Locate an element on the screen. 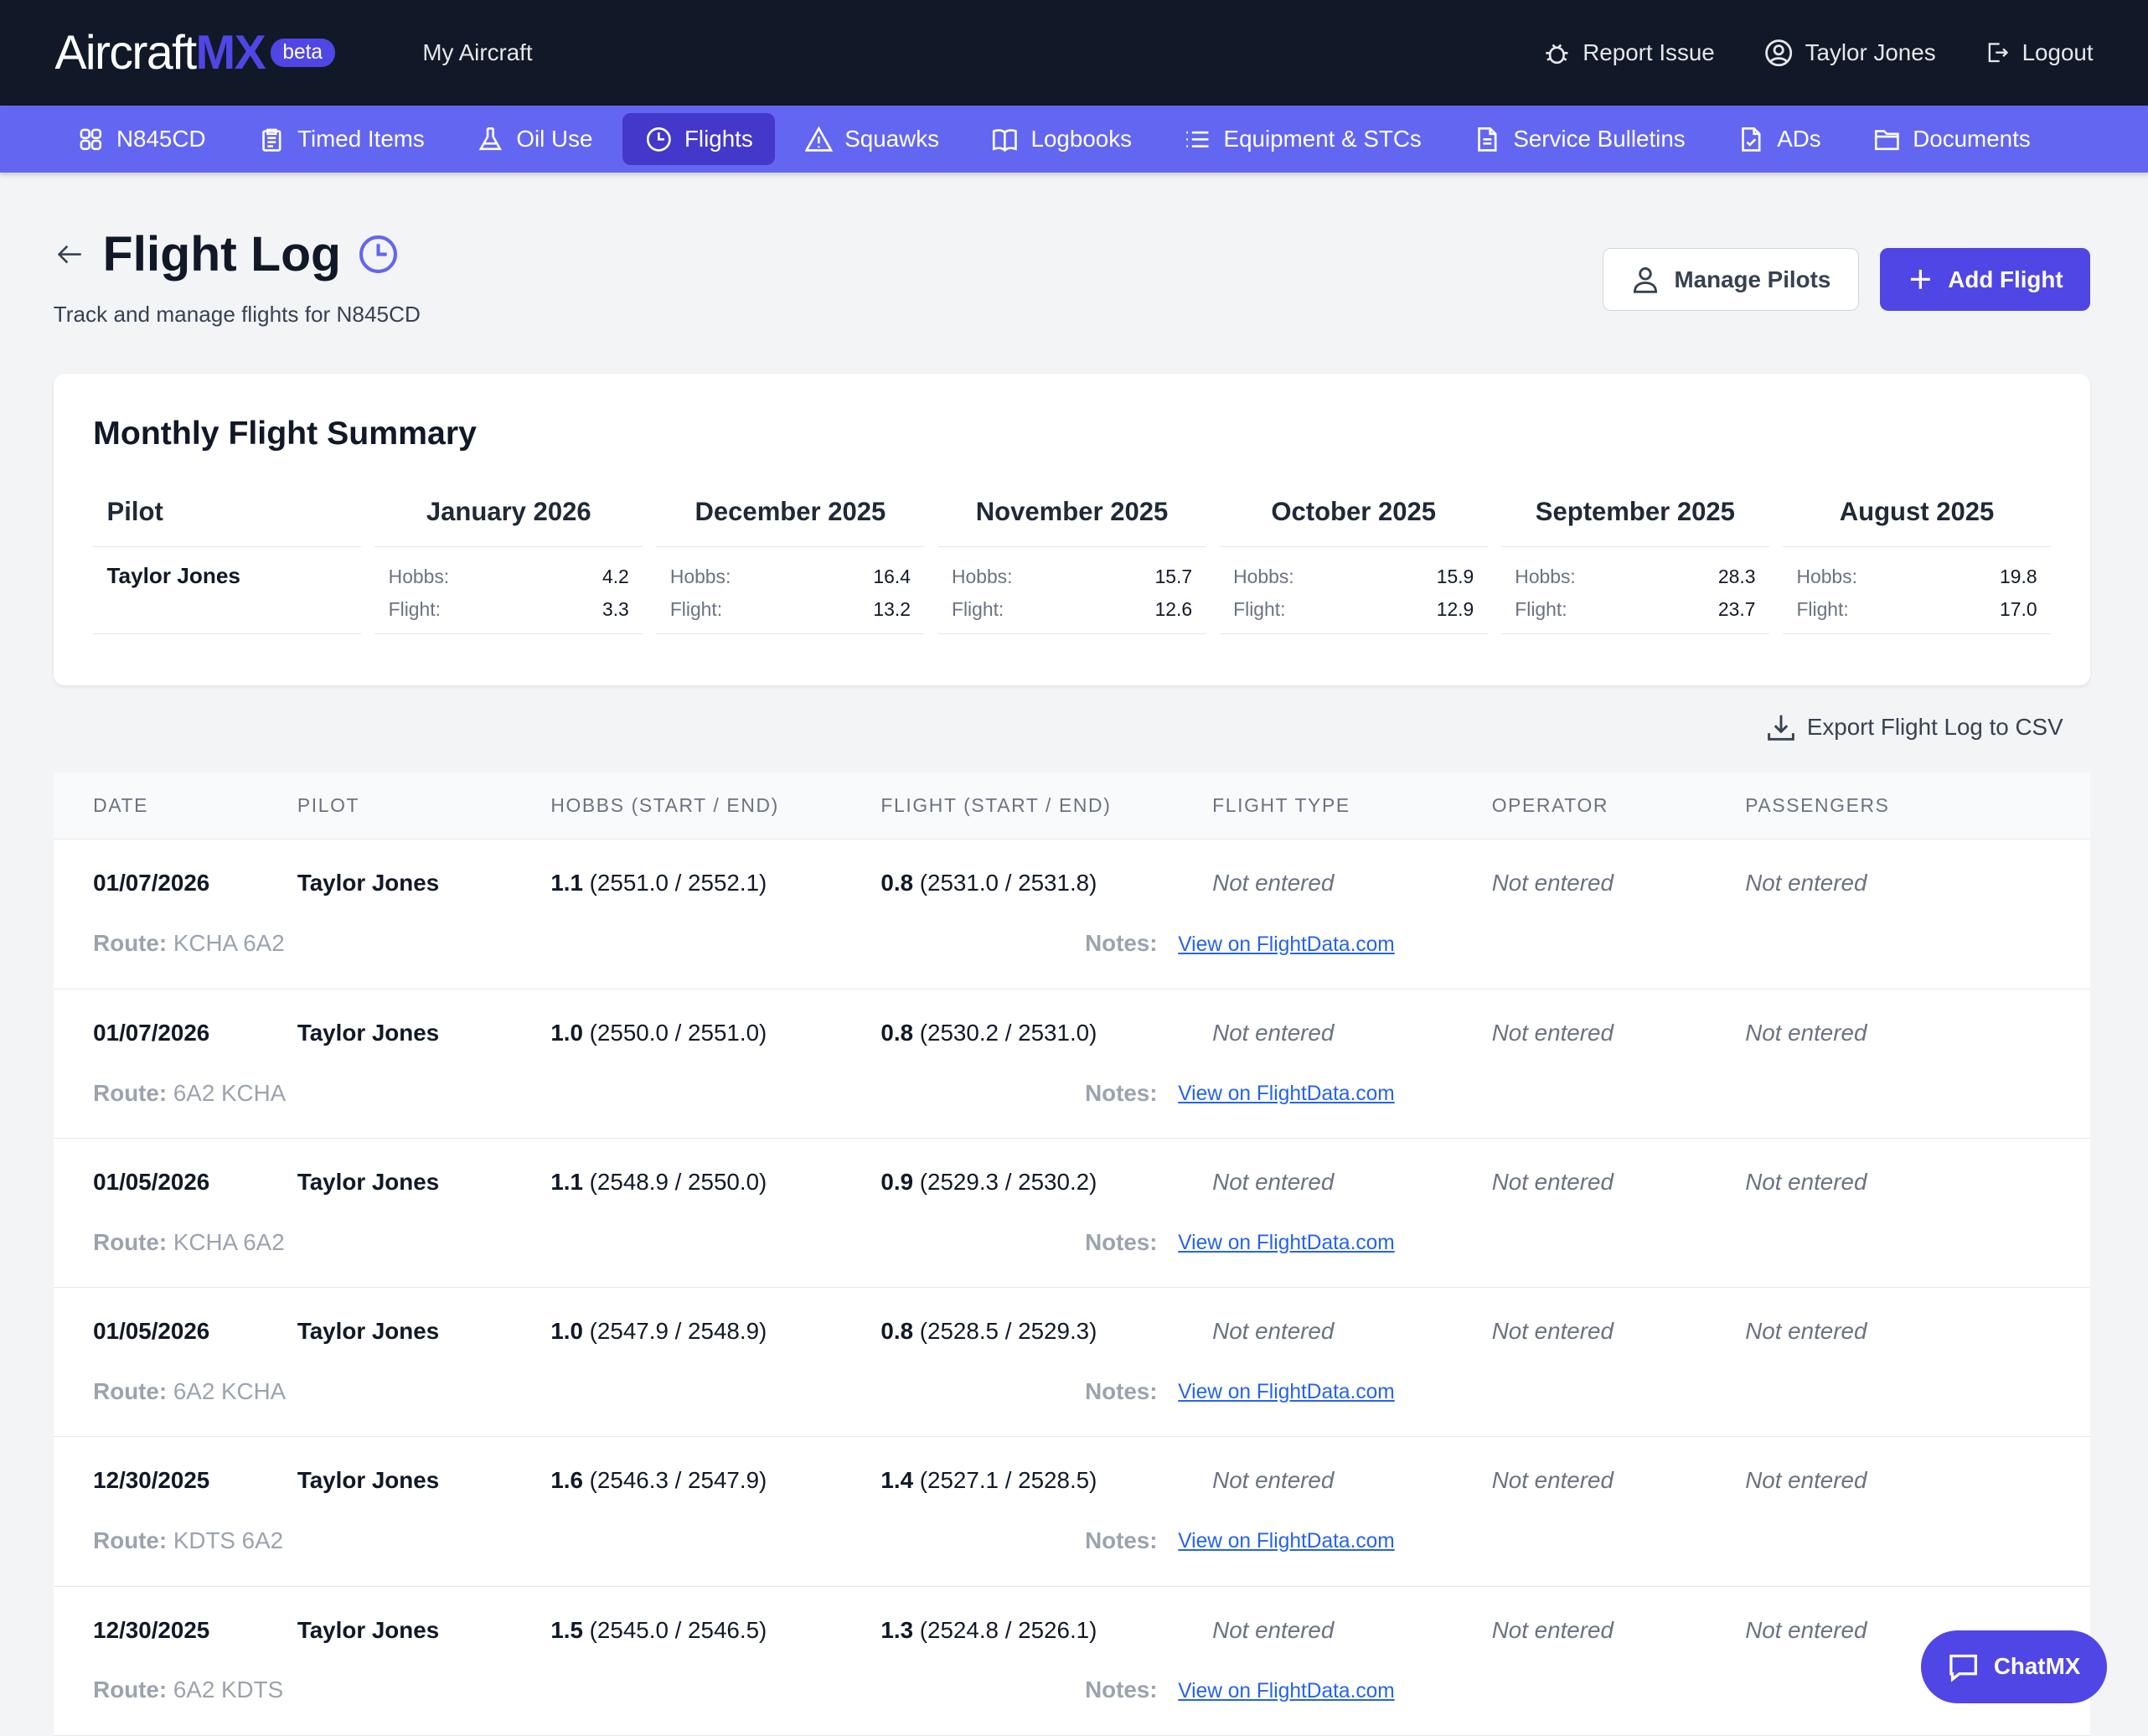 Image resolution: width=2148 pixels, height=1736 pixels. flight-value: 13.2 is located at coordinates (892, 609).